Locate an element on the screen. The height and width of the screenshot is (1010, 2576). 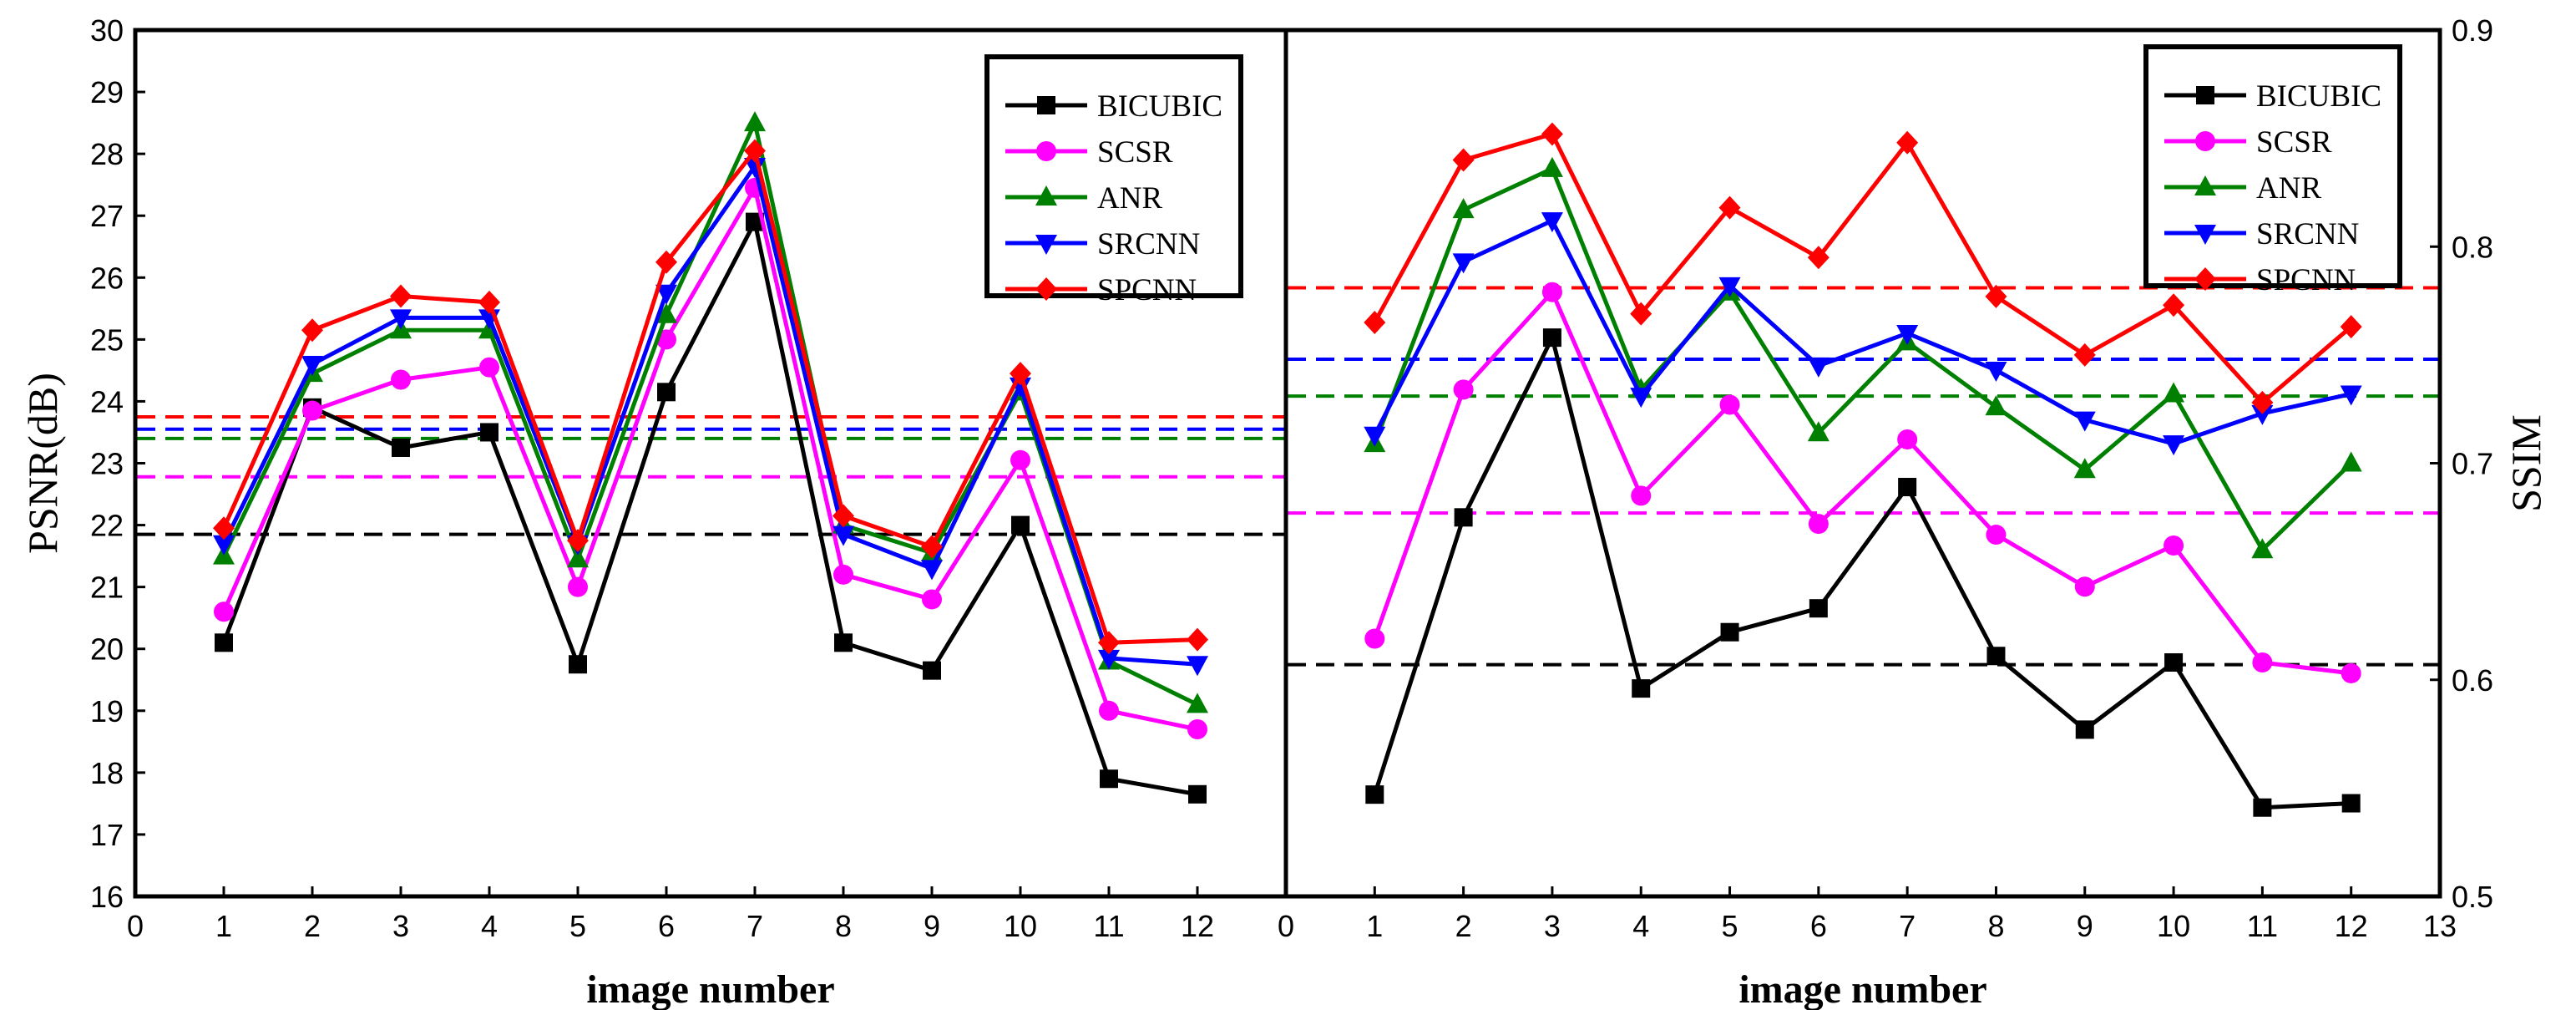
y-tick-label: 26 is located at coordinates (107, 278).